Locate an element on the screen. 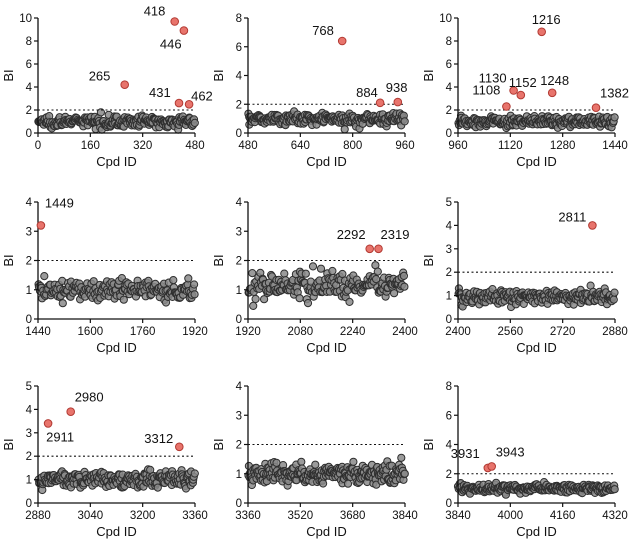  x-tick-label: 2400 is located at coordinates (458, 332).